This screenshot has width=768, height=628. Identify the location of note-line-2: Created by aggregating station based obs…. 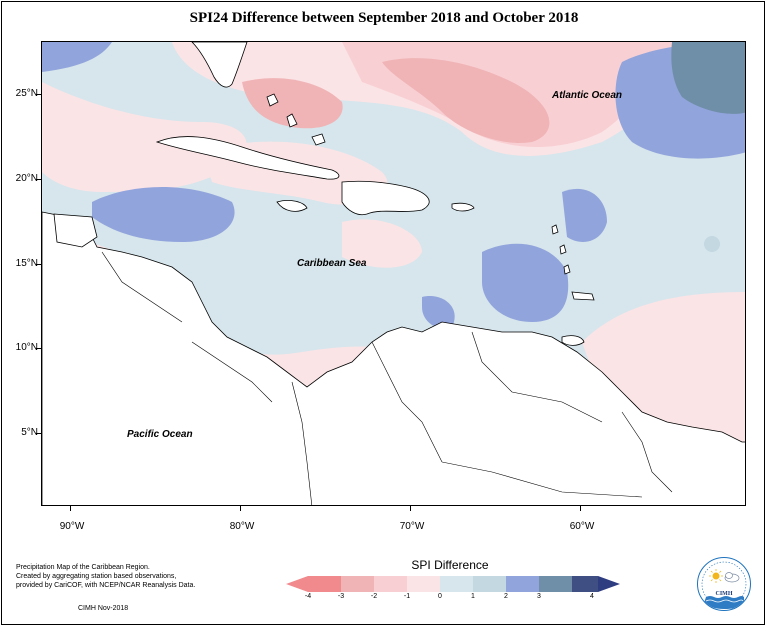
(96, 576).